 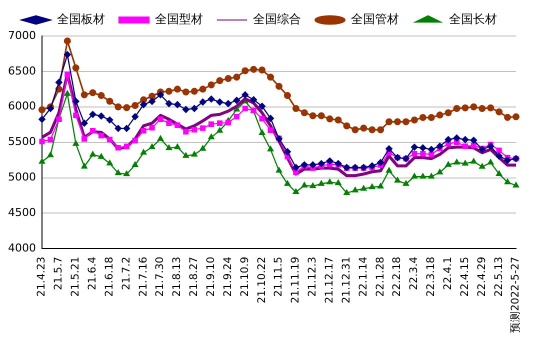 I want to click on x-tick-label: 21.5.21, so click(x=76, y=276).